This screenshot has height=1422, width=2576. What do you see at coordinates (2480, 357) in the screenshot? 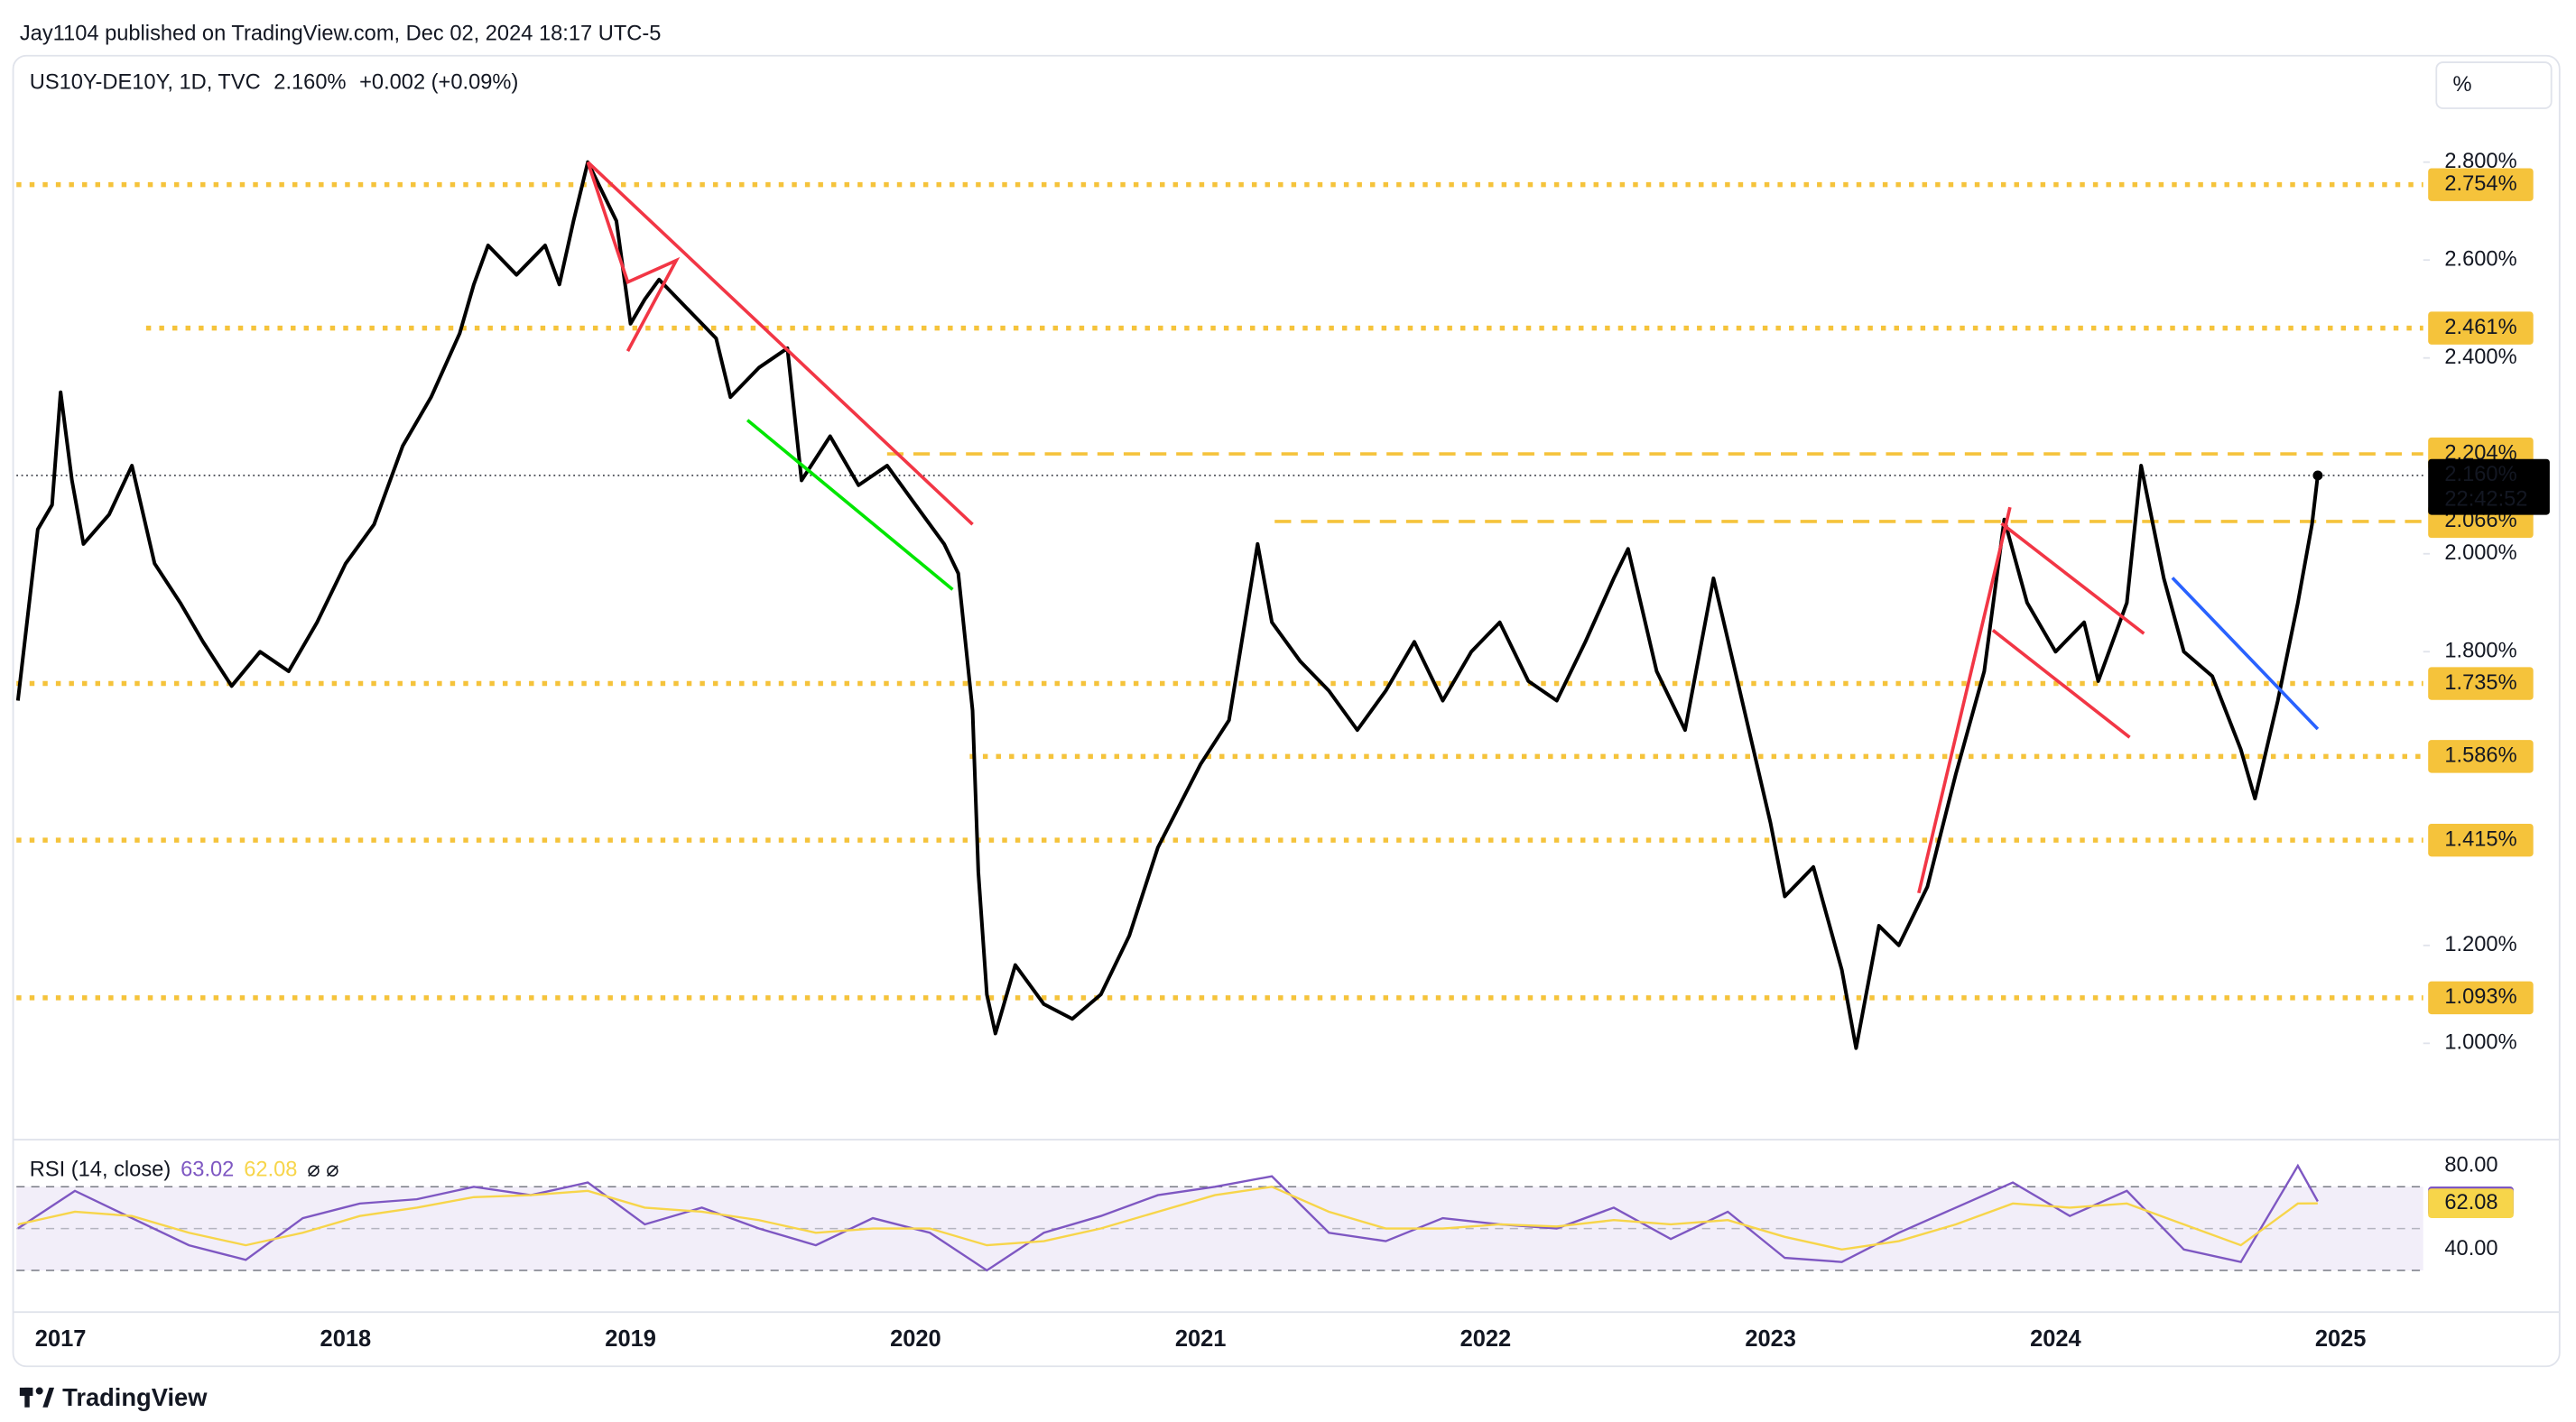
I see `y-tick-label: 2.400%` at bounding box center [2480, 357].